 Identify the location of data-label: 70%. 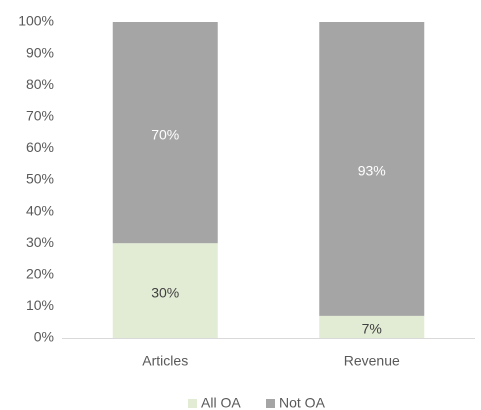
(165, 134).